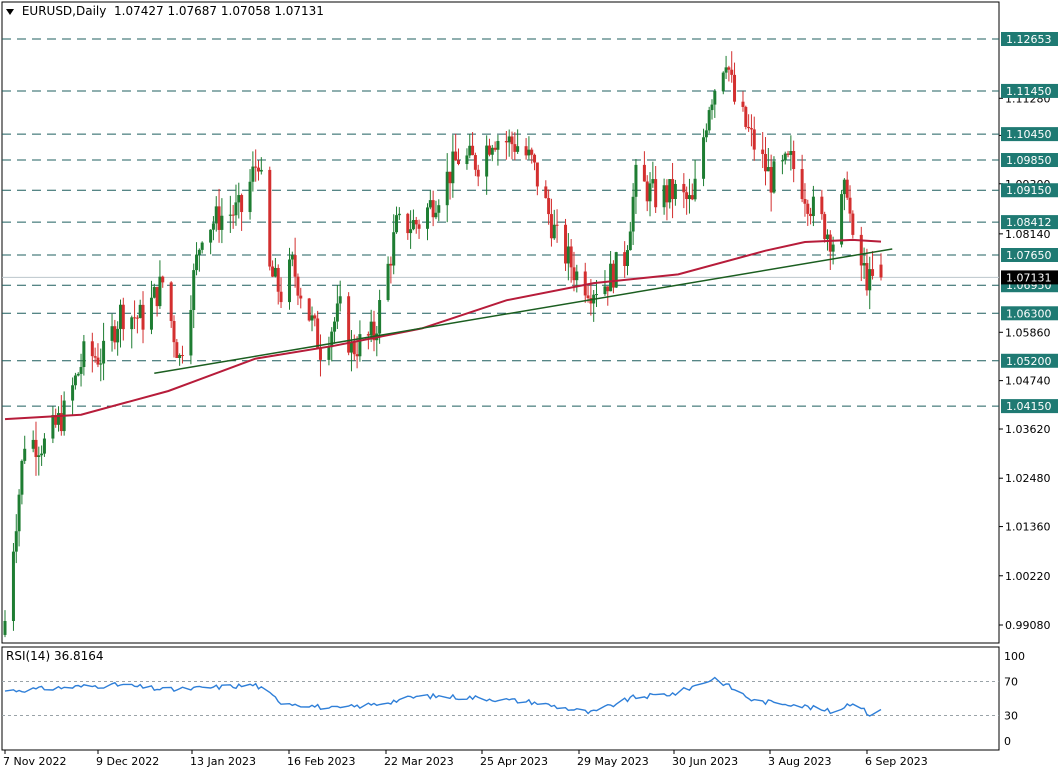 This screenshot has width=1064, height=773. I want to click on x-tick-label: 16 Feb 2023, so click(321, 761).